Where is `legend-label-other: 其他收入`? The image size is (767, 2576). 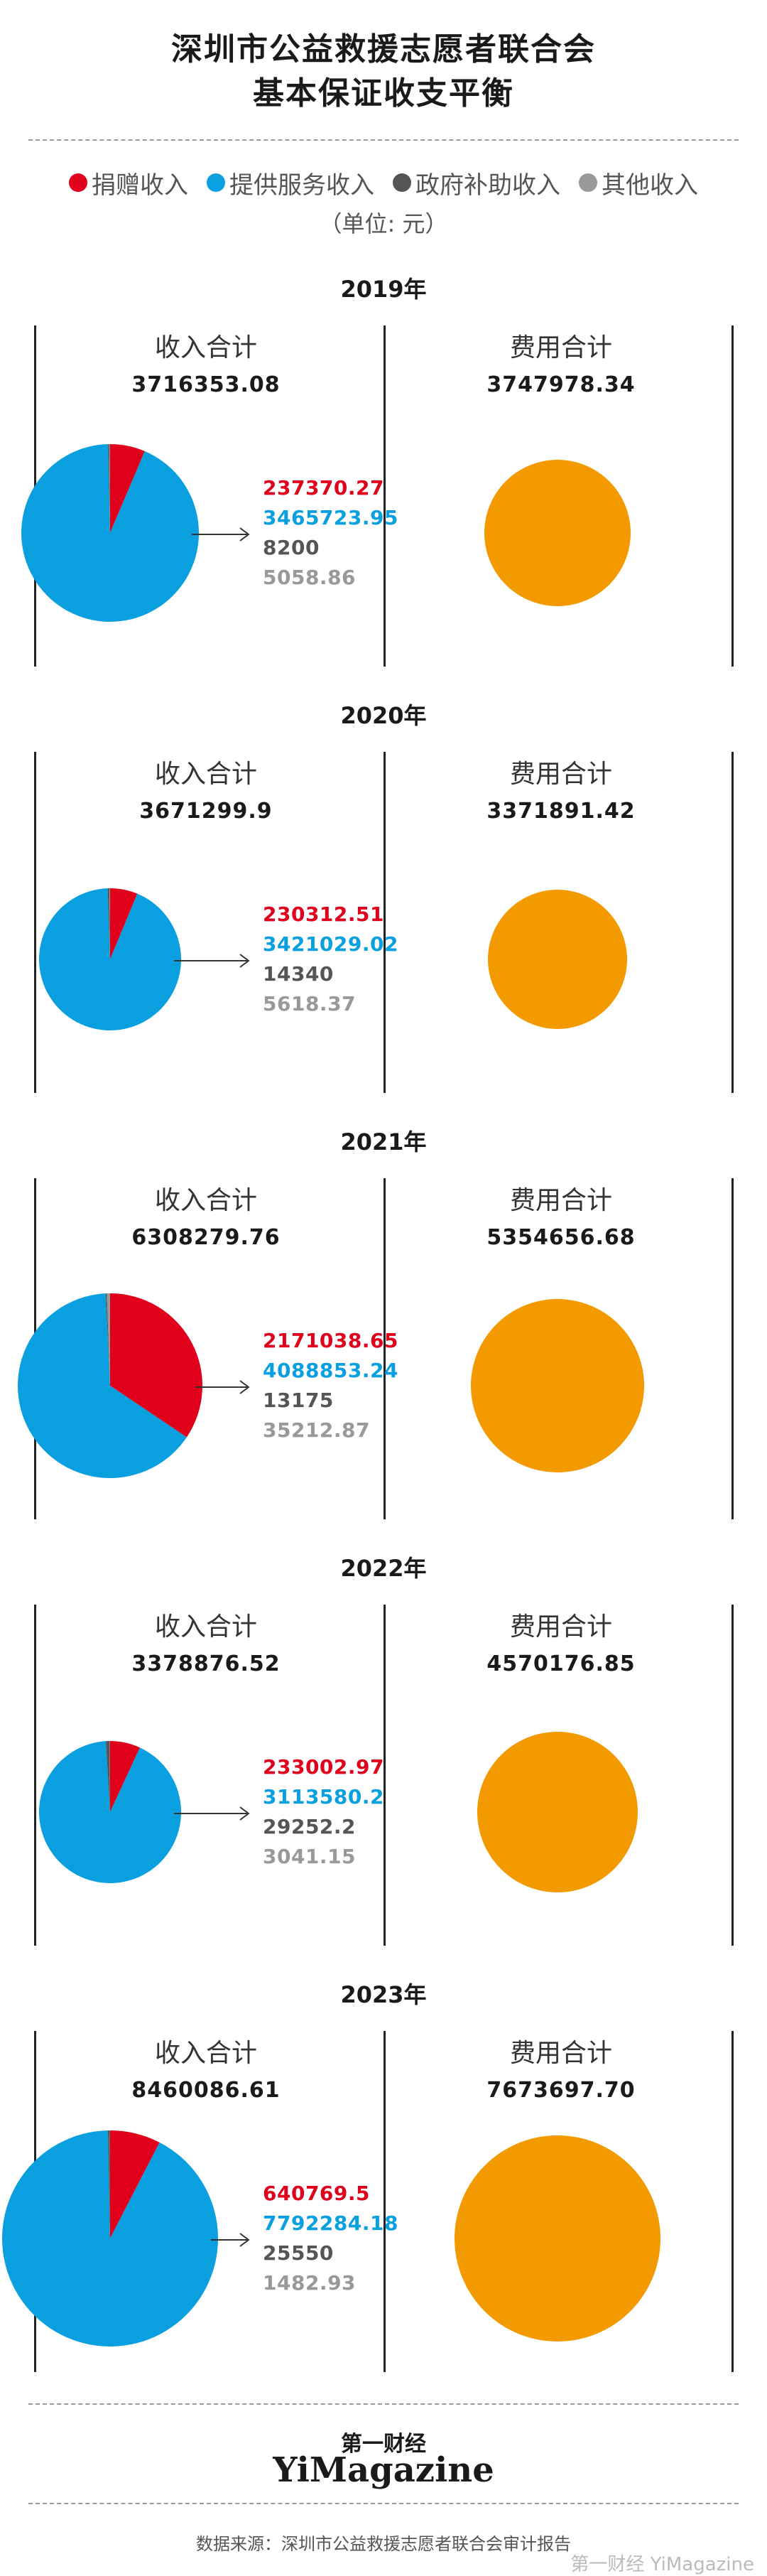 legend-label-other: 其他收入 is located at coordinates (650, 183).